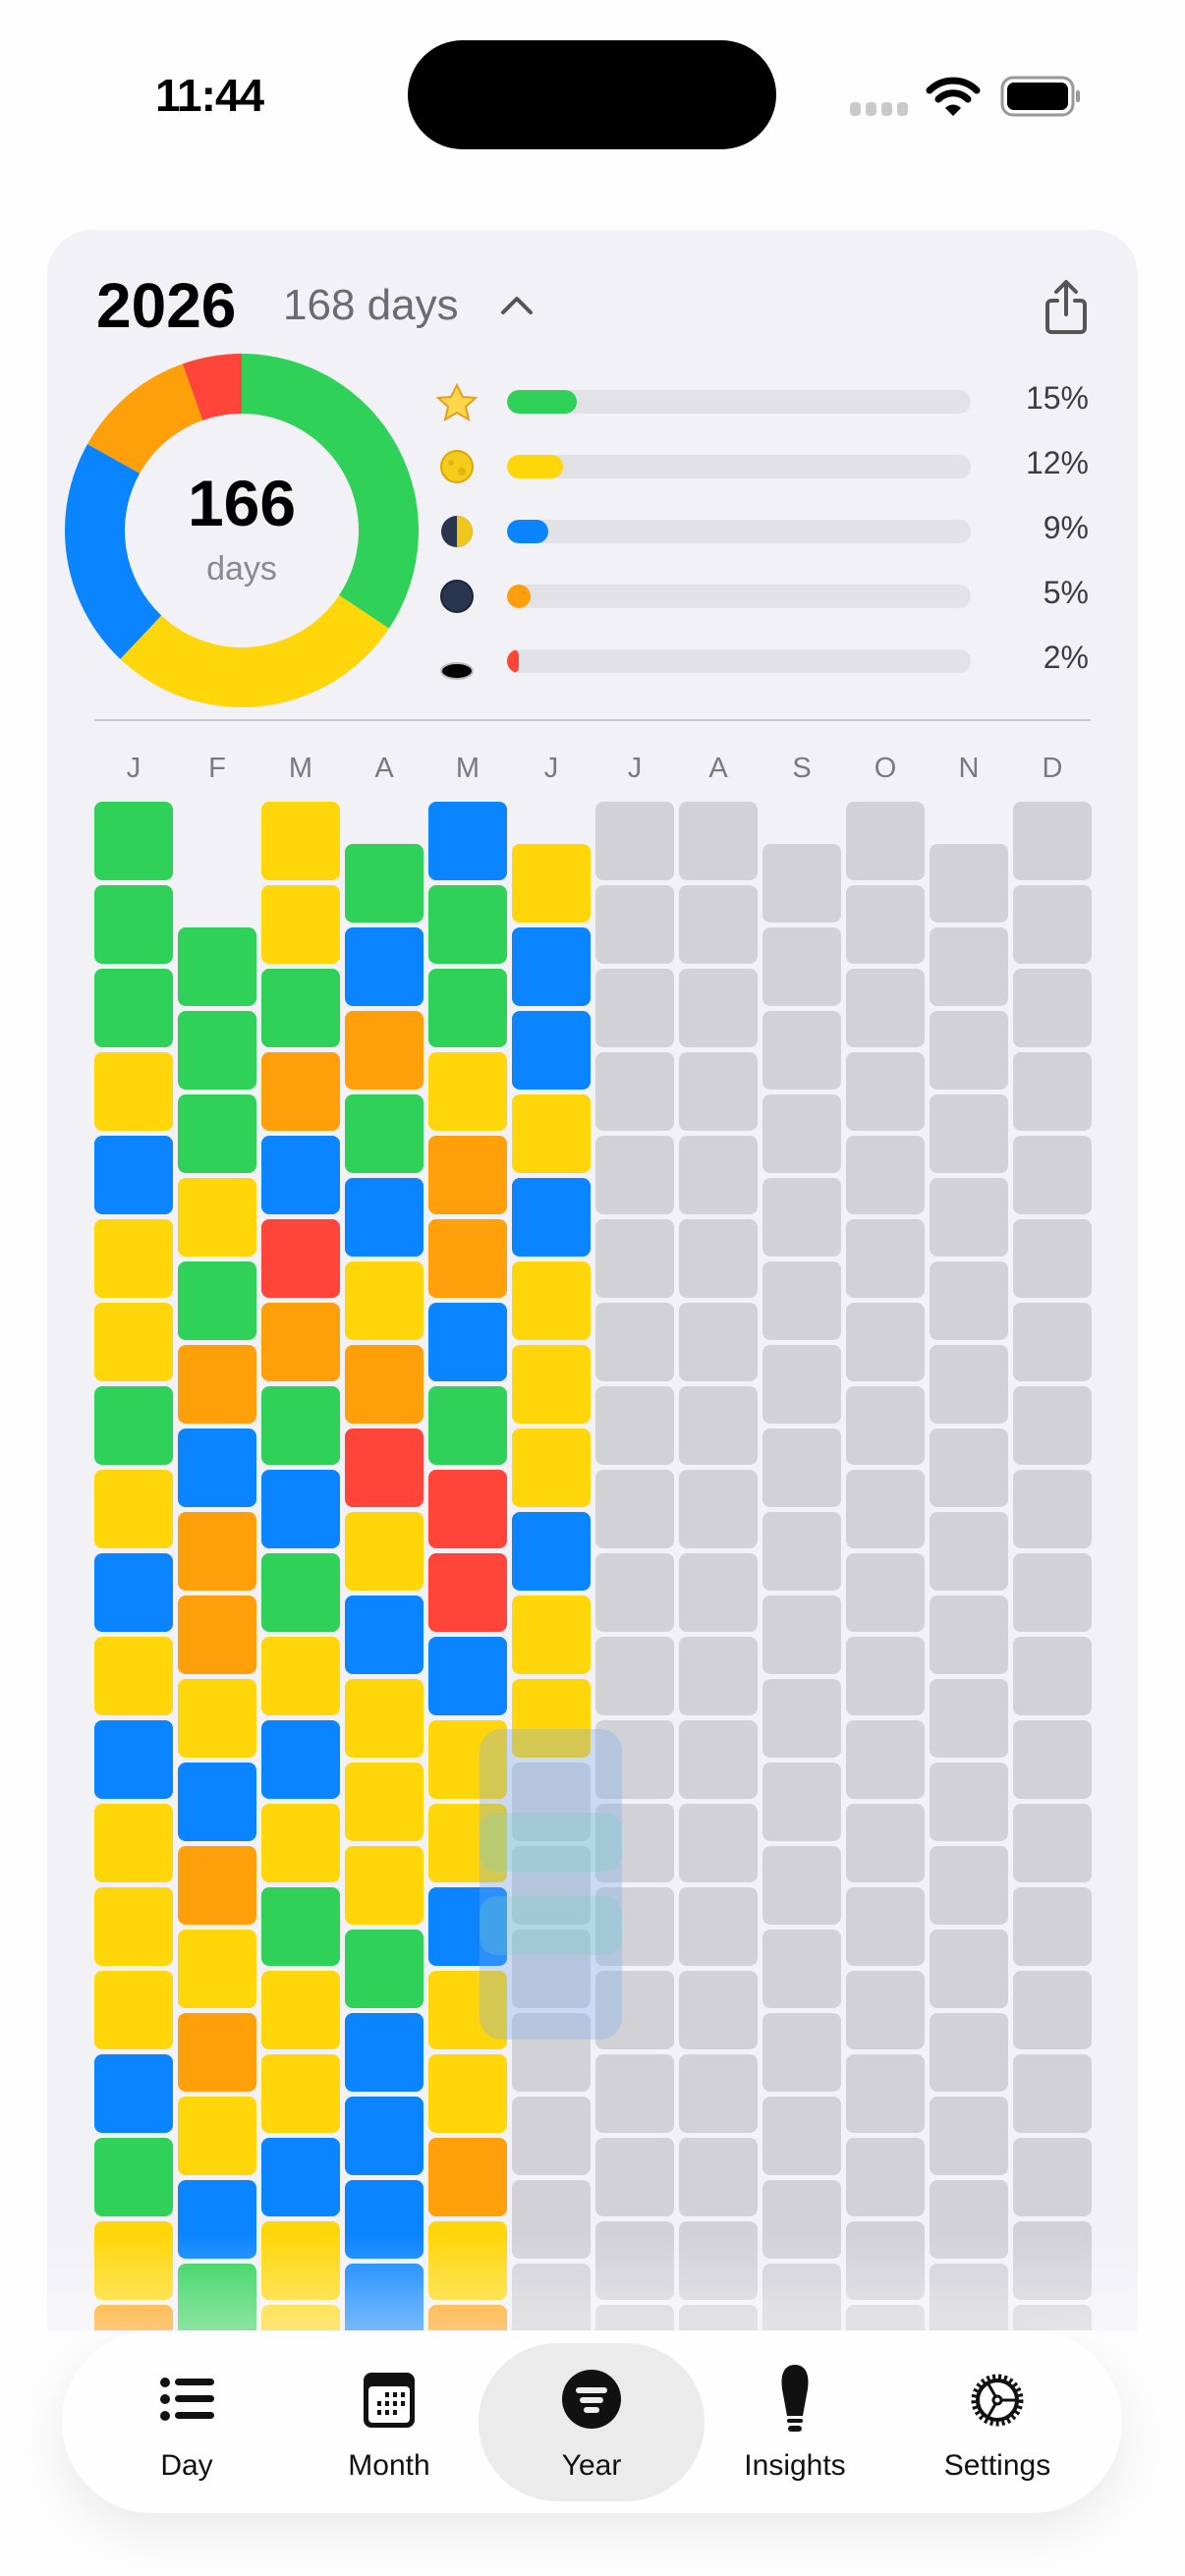 The width and height of the screenshot is (1185, 2576). I want to click on month-label: M, so click(468, 768).